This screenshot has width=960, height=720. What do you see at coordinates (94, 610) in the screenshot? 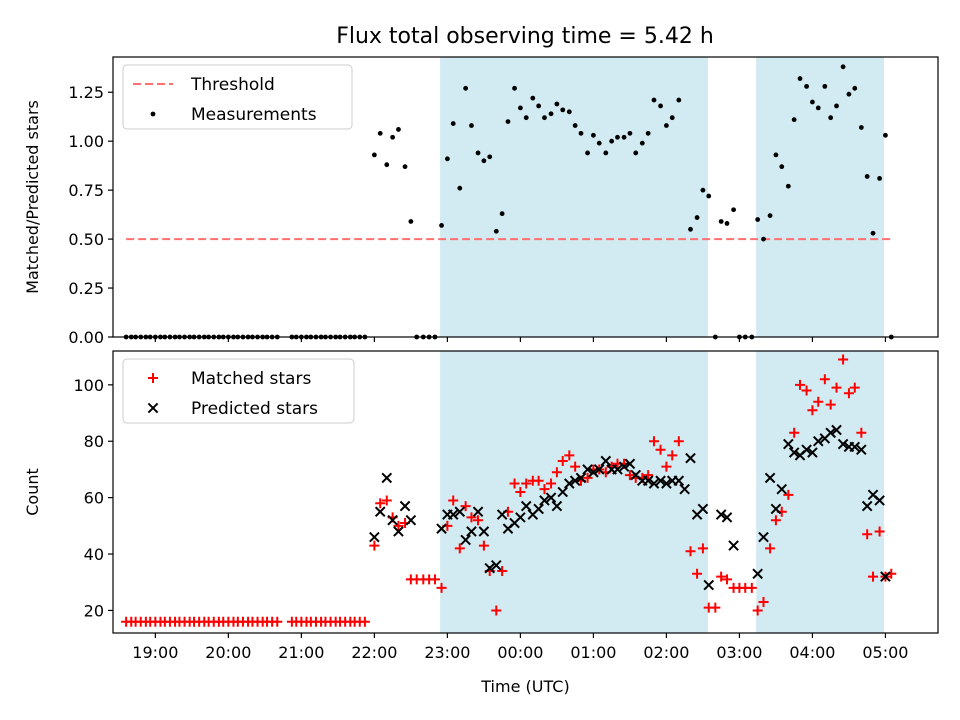
I see `y-tick-label: 20` at bounding box center [94, 610].